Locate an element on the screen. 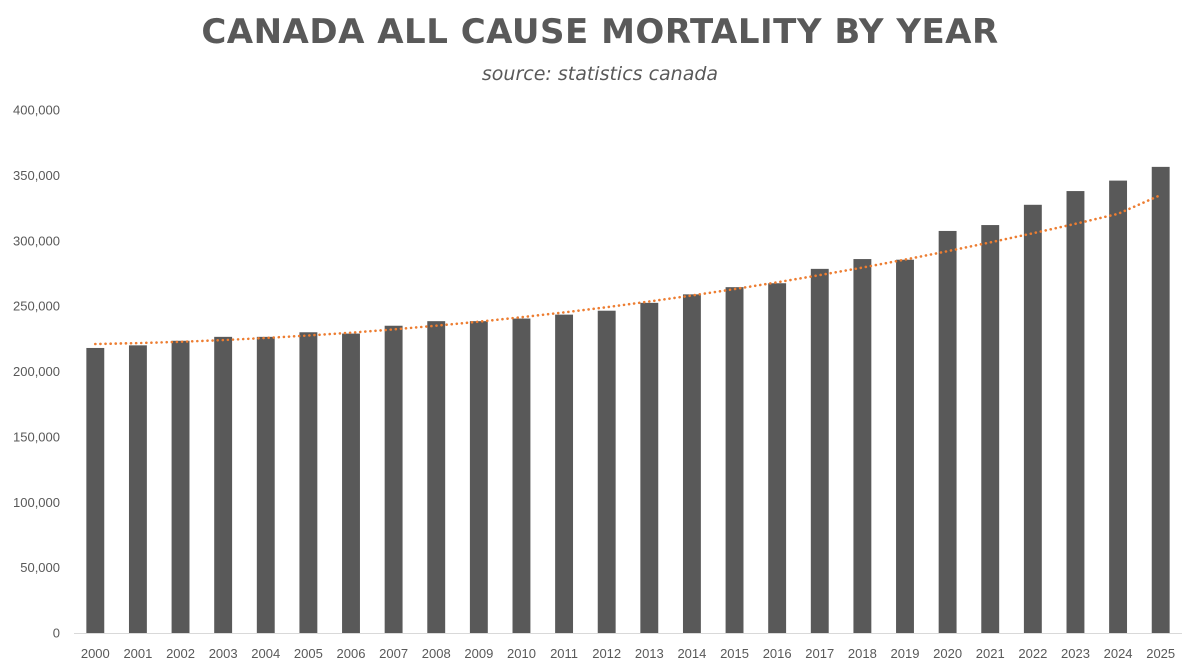  x-tick-label: 2015 is located at coordinates (734, 653).